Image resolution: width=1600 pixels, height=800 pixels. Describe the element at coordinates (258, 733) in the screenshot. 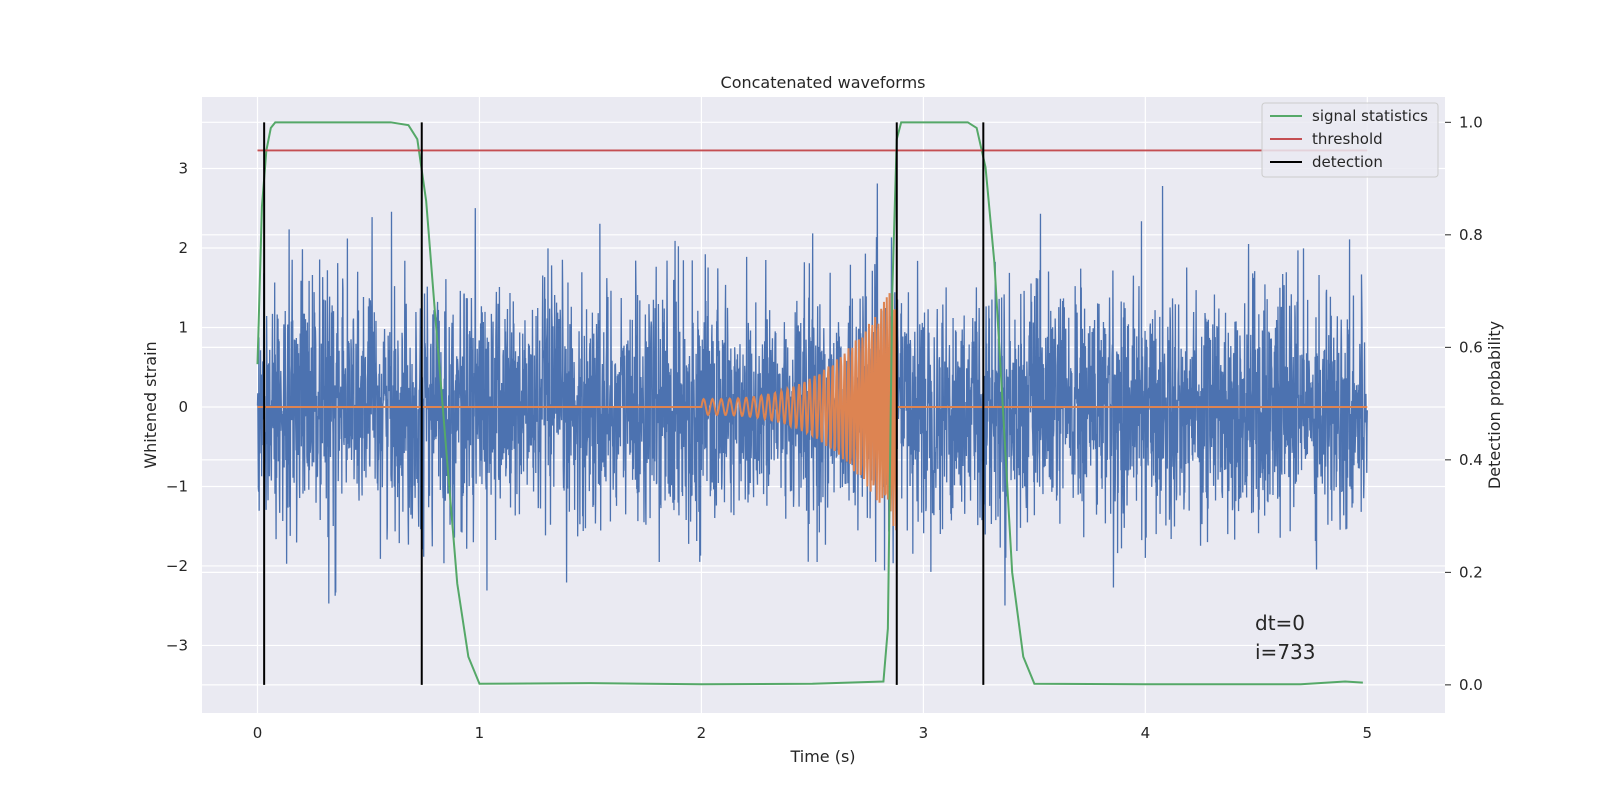

I see `x-tick-label-0: 0` at that location.